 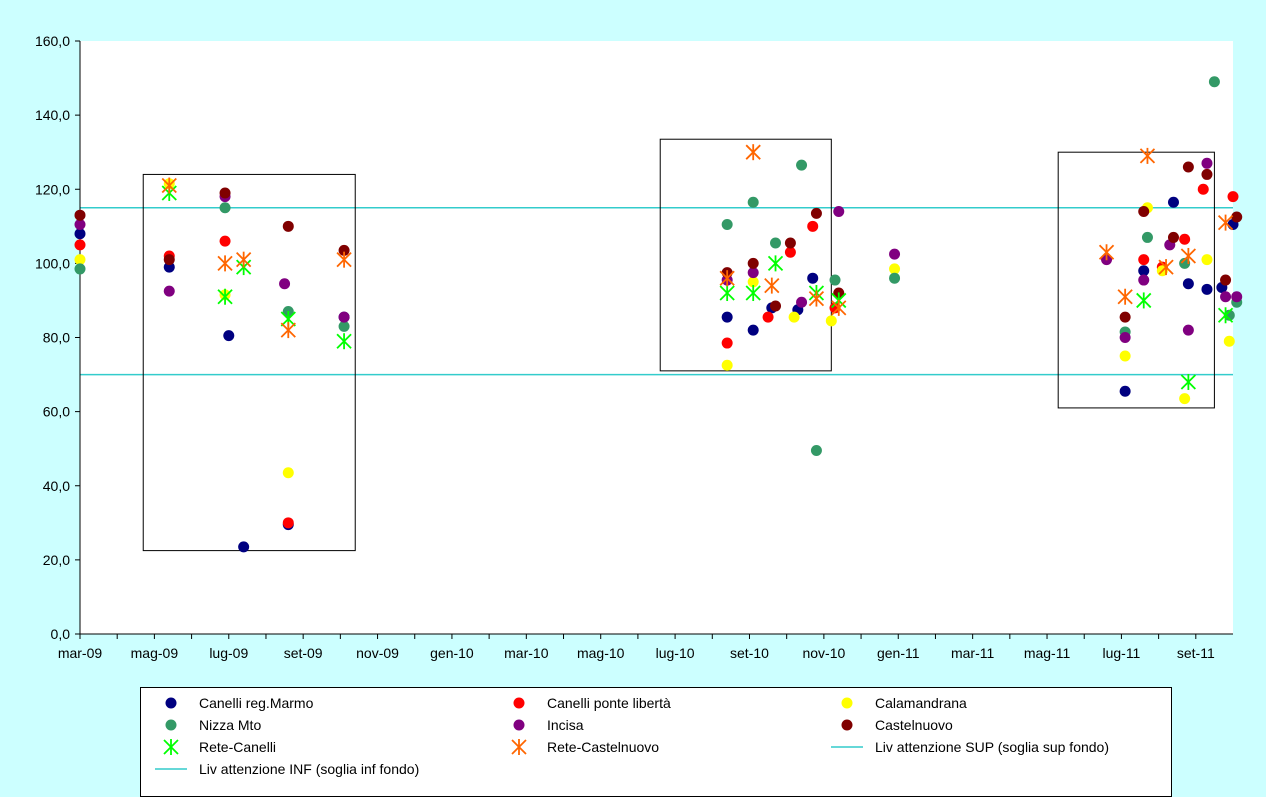 I want to click on legend-item: Liv attenzione SUP (soglia sup fondo), so click(x=970, y=747).